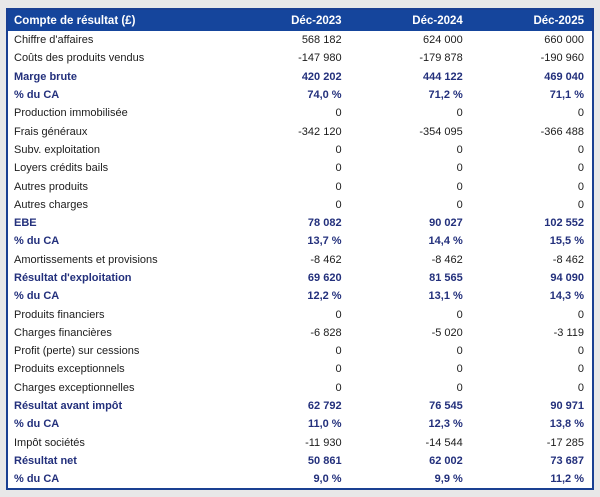  I want to click on cell-value: 15,5 %, so click(566, 241).